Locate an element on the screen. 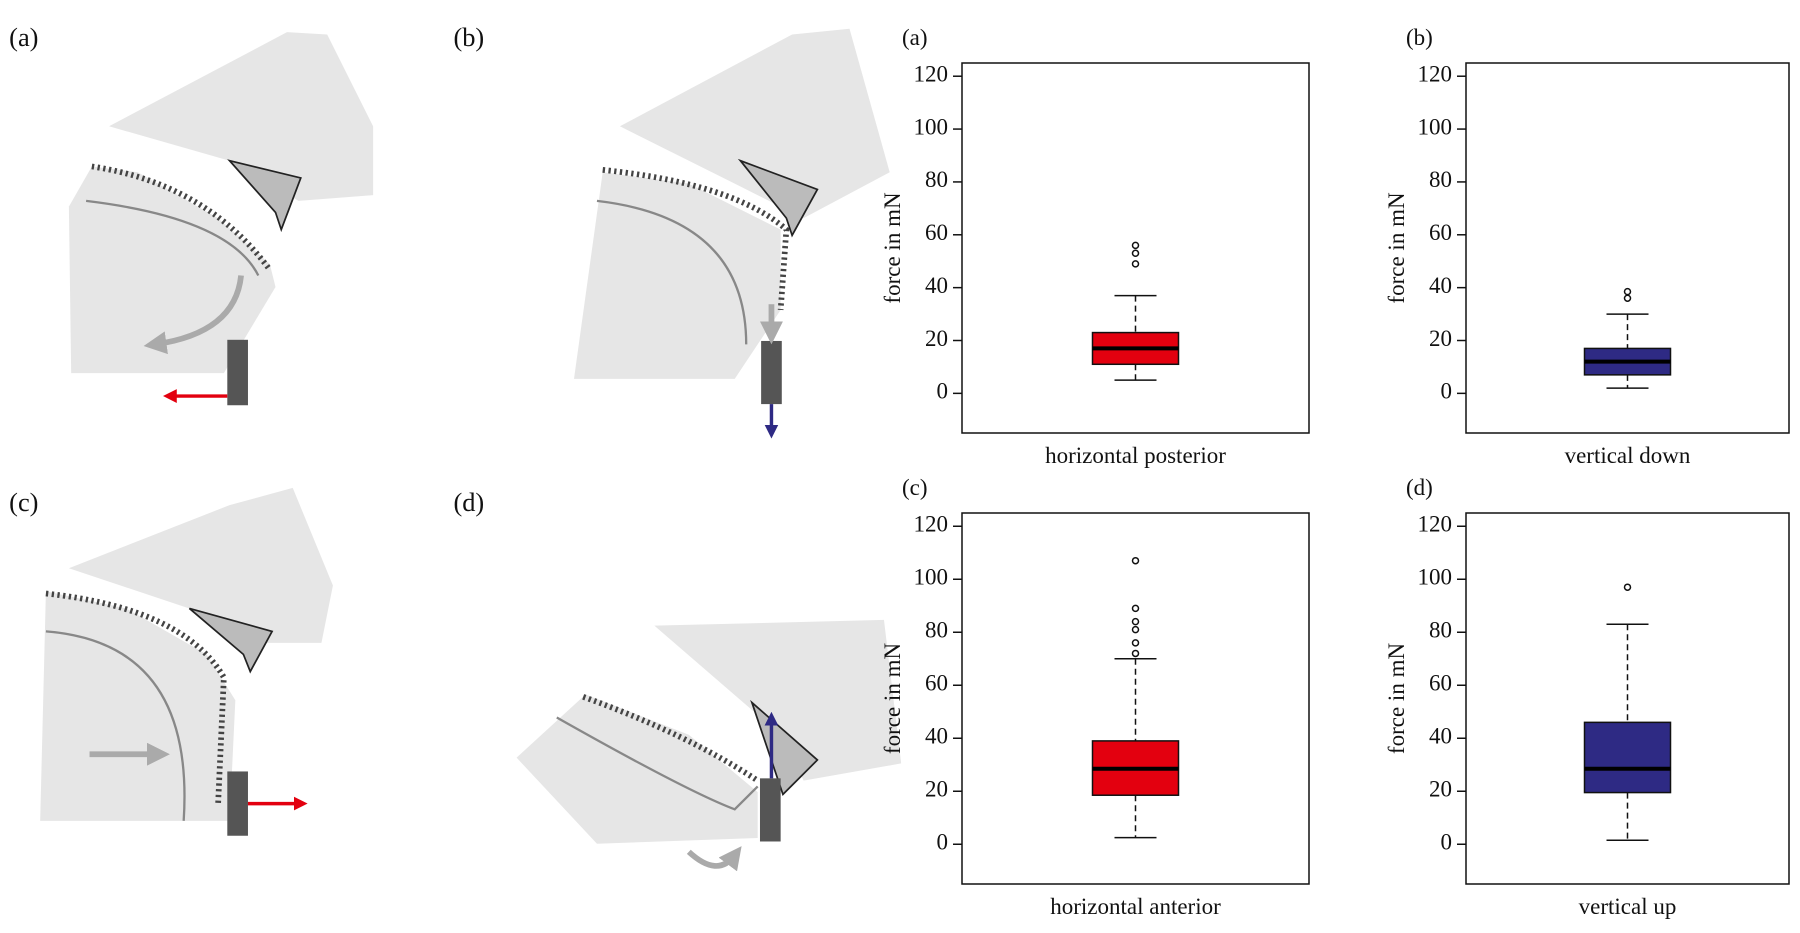 The height and width of the screenshot is (933, 1800). panel-label: (b) is located at coordinates (468, 37).